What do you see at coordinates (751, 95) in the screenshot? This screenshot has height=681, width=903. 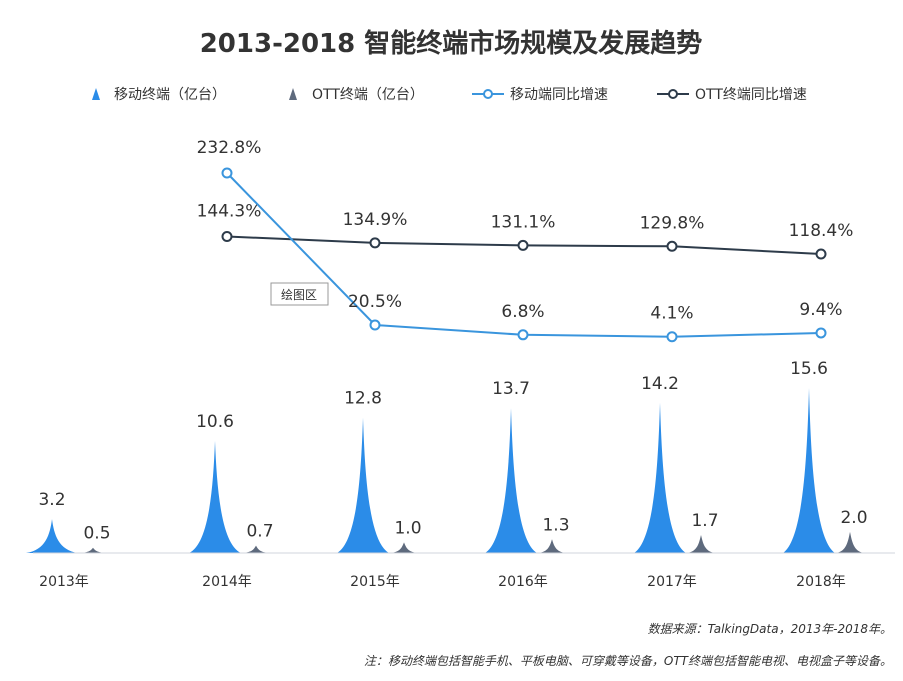 I see `legend-ott-growth-label: OTT终端同比增速` at bounding box center [751, 95].